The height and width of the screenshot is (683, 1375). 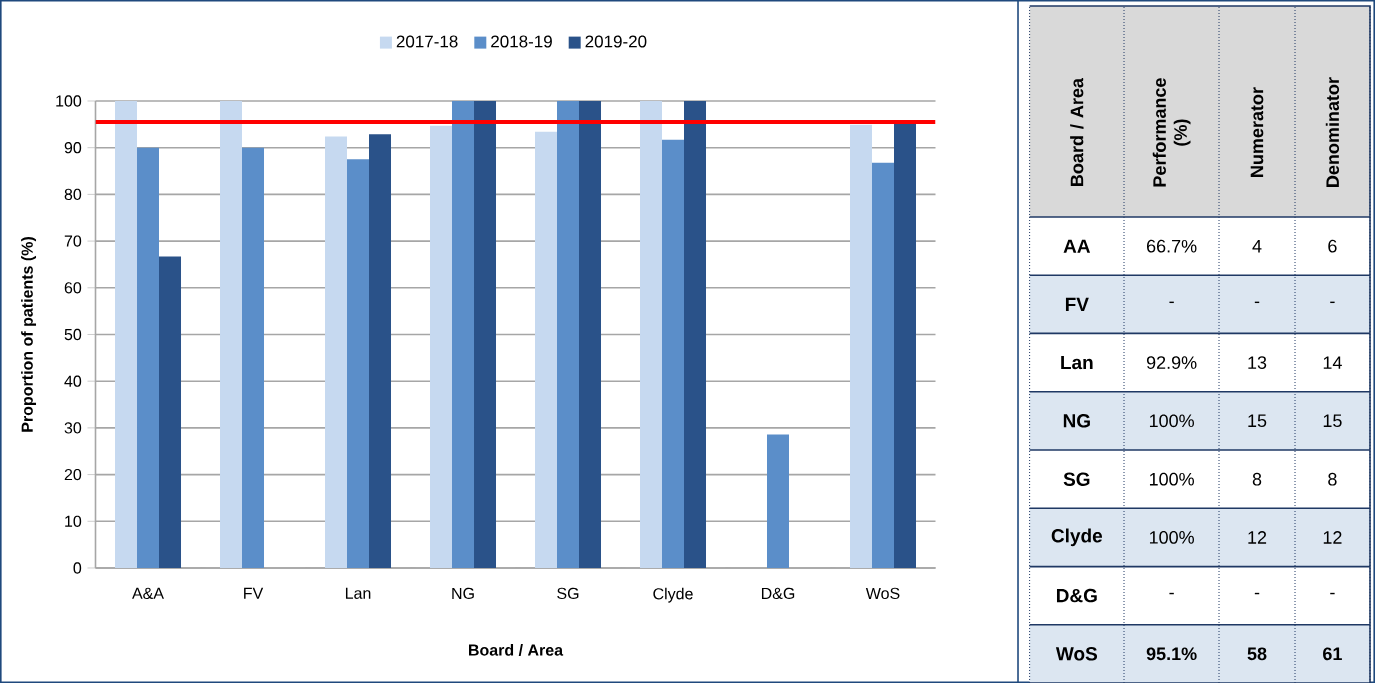 I want to click on x-tick-label: NG, so click(x=463, y=593).